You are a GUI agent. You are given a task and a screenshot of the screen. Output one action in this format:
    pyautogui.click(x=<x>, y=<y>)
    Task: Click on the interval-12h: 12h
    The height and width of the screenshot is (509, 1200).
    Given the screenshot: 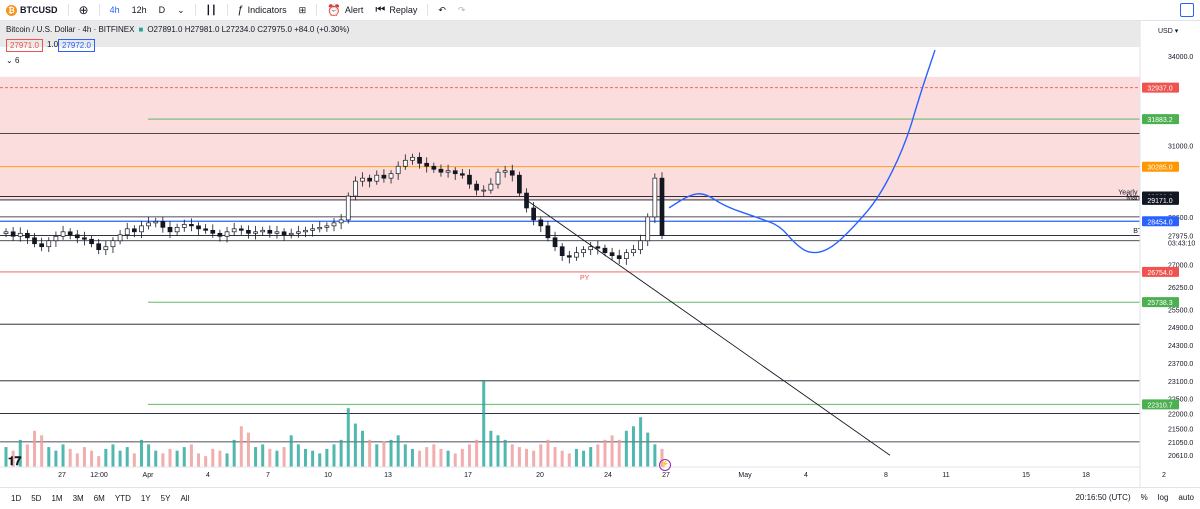 What is the action you would take?
    pyautogui.click(x=139, y=10)
    